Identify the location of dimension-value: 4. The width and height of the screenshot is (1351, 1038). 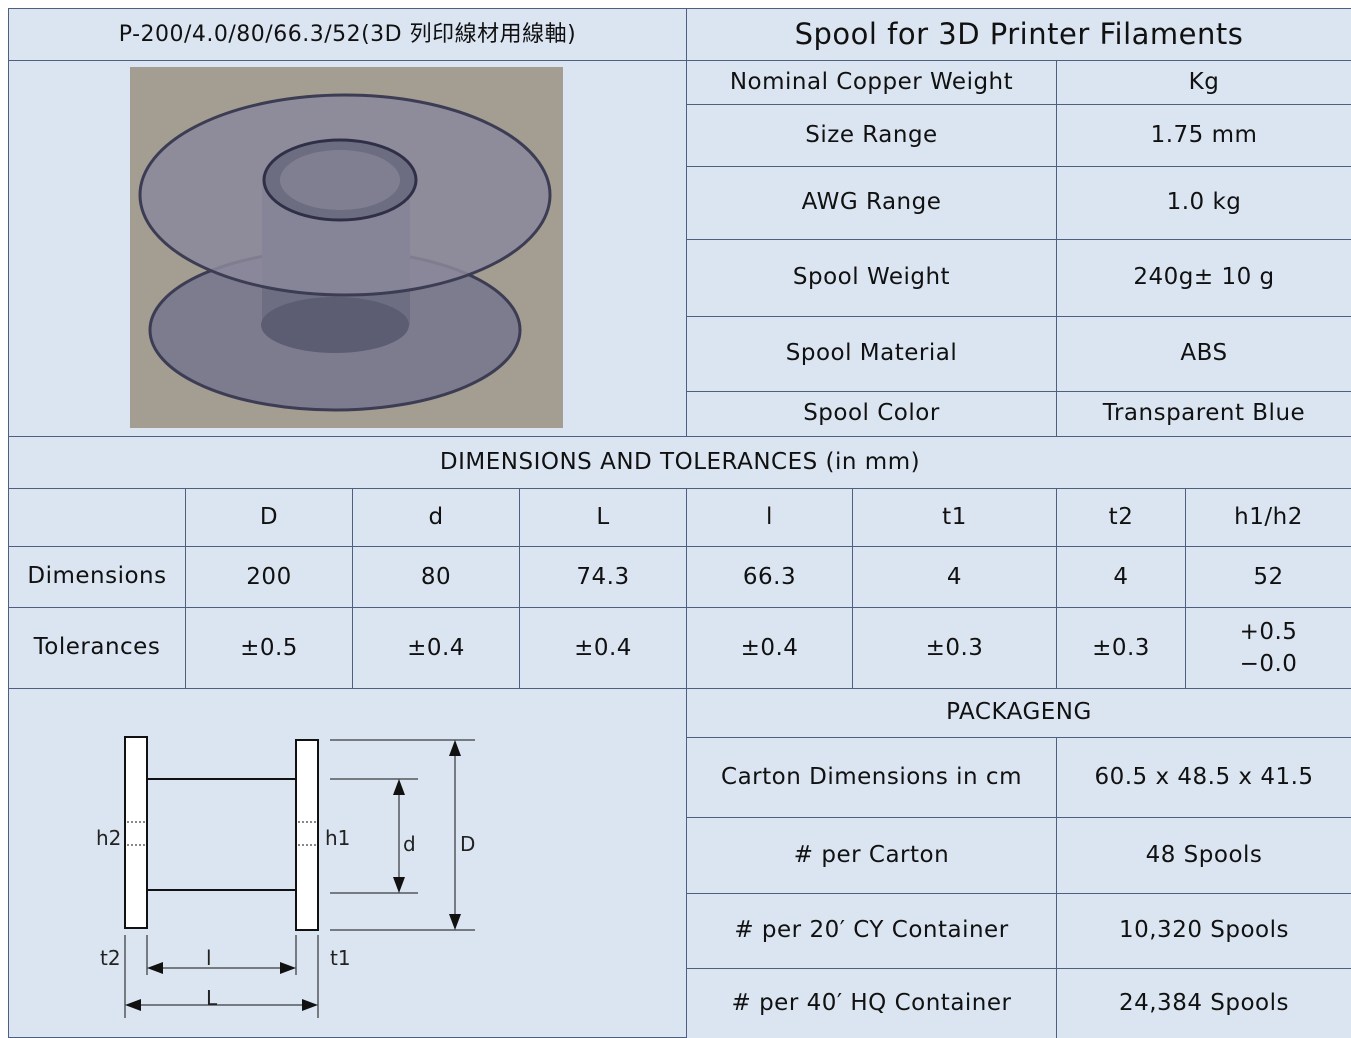
(954, 577).